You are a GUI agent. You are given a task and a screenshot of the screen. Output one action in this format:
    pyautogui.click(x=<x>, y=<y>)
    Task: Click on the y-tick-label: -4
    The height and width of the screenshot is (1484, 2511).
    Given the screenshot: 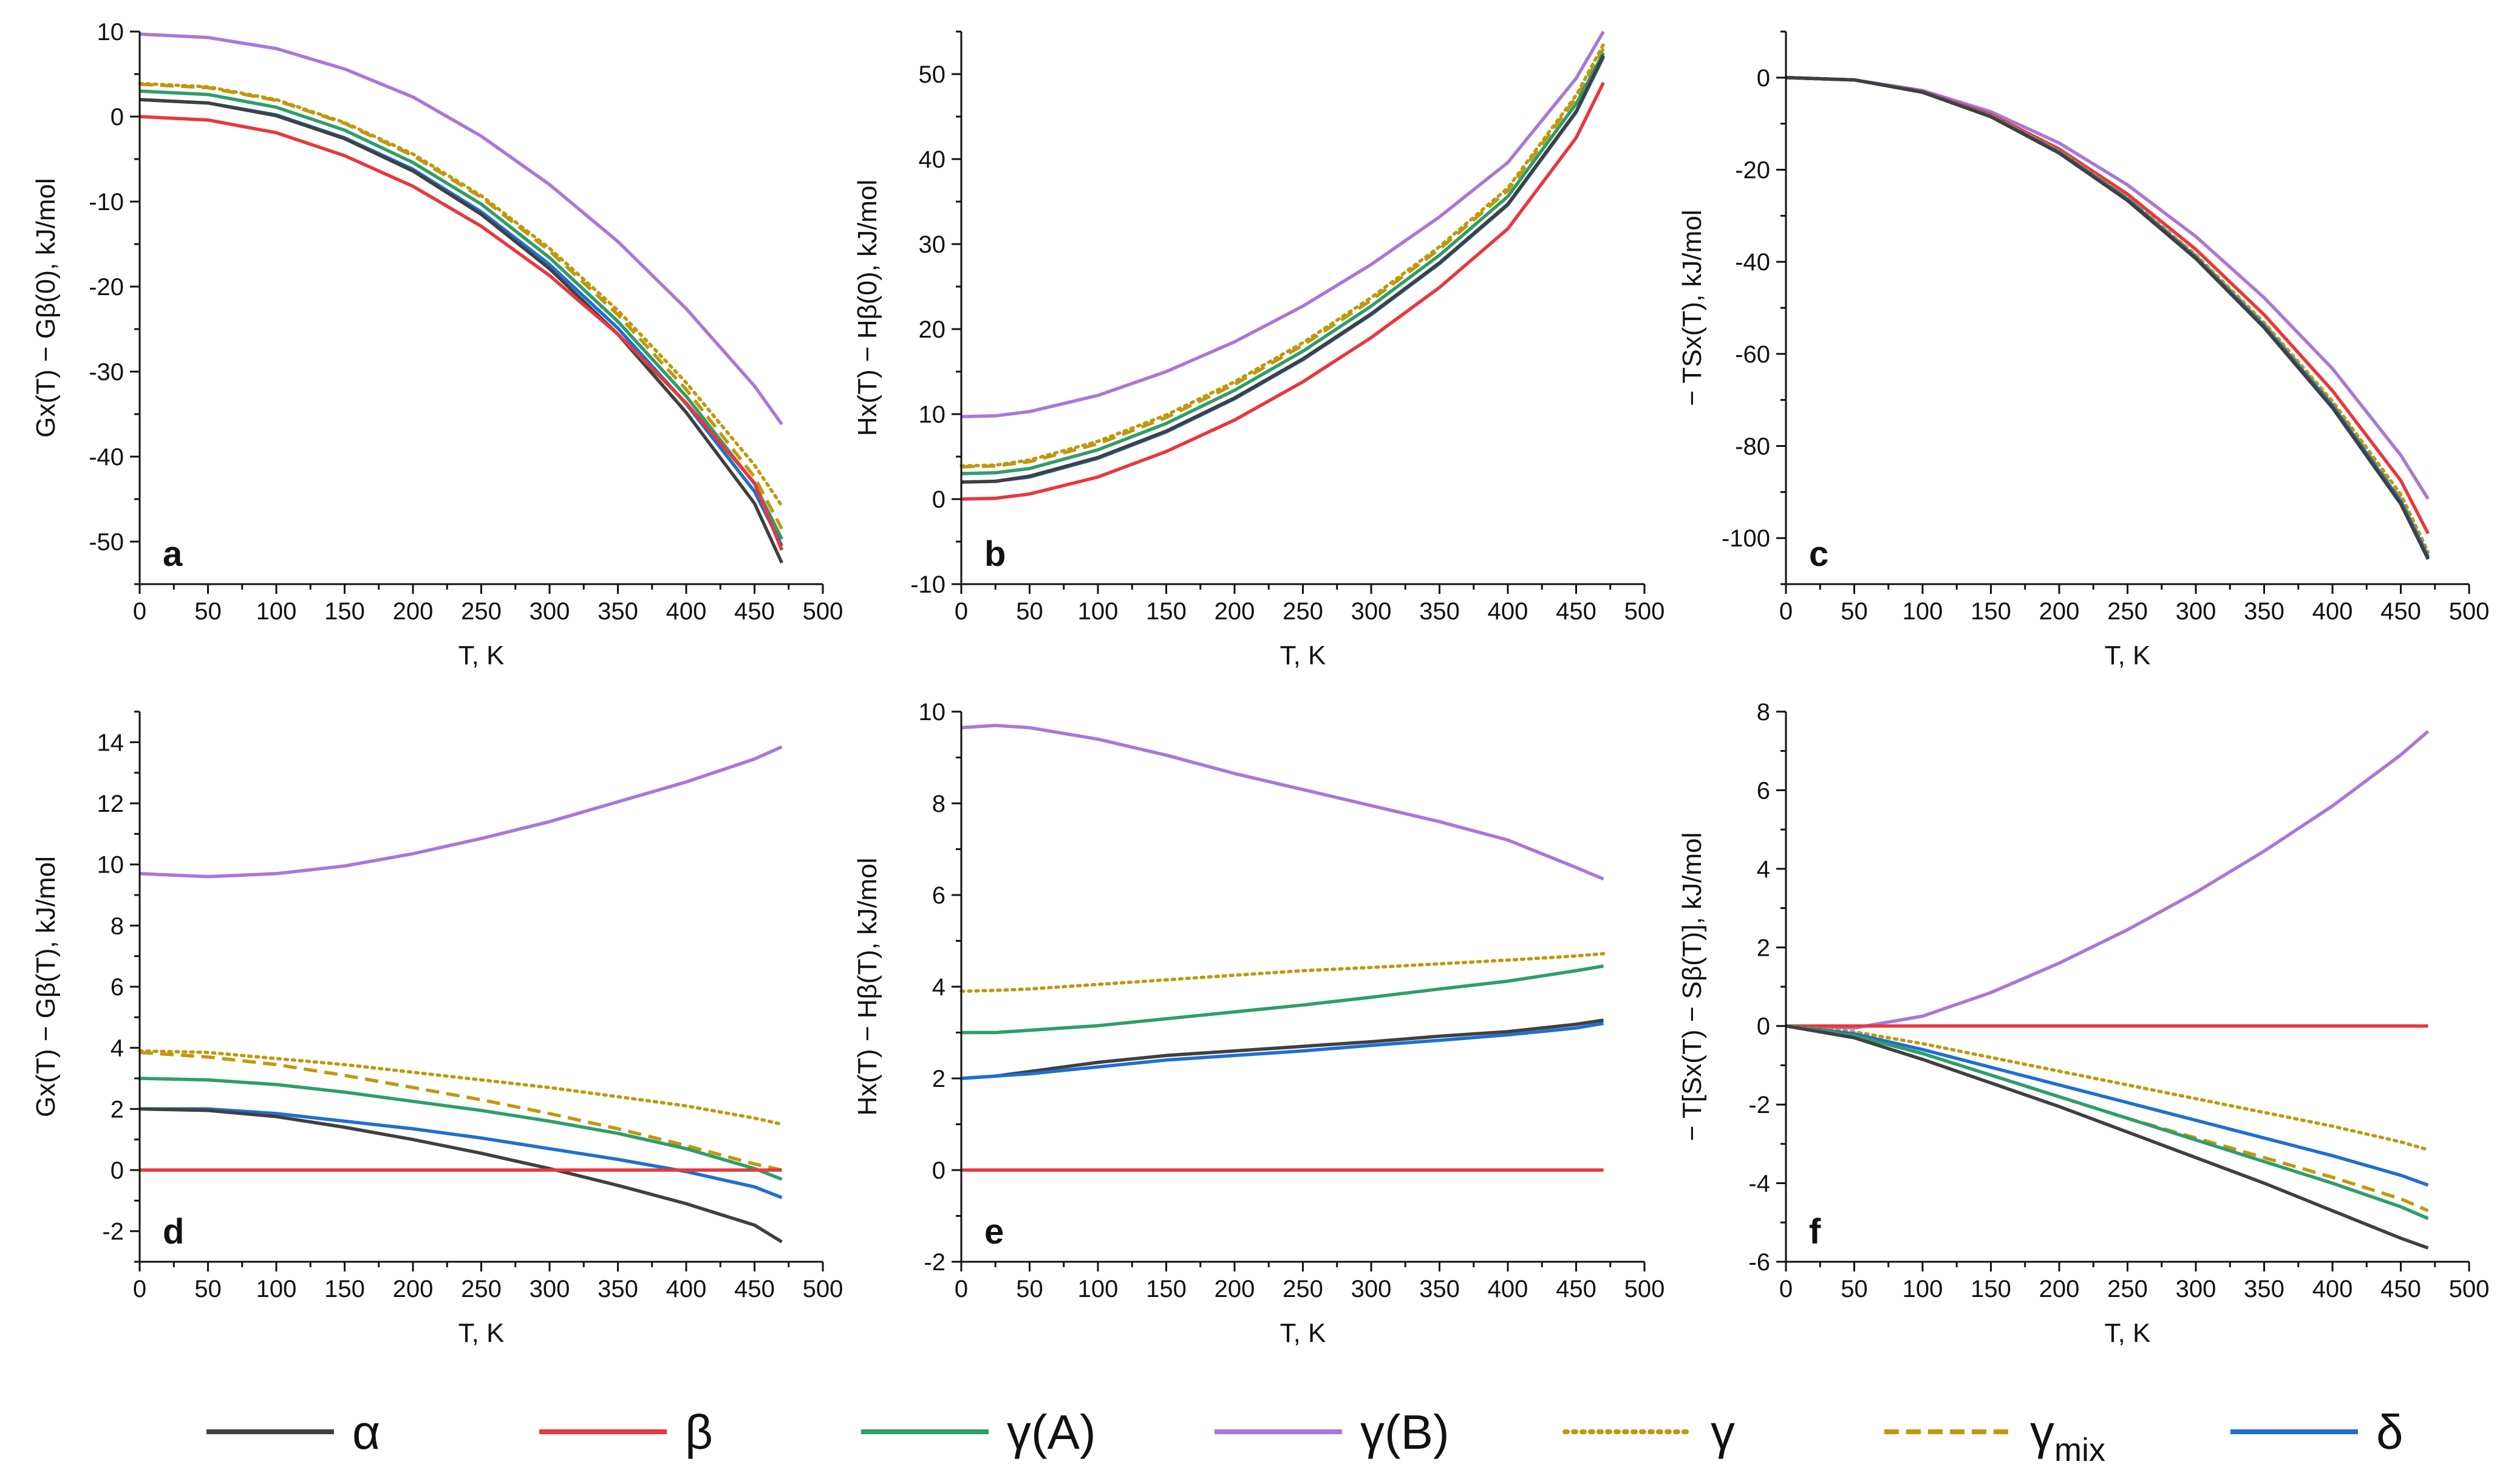 What is the action you would take?
    pyautogui.click(x=1759, y=1184)
    